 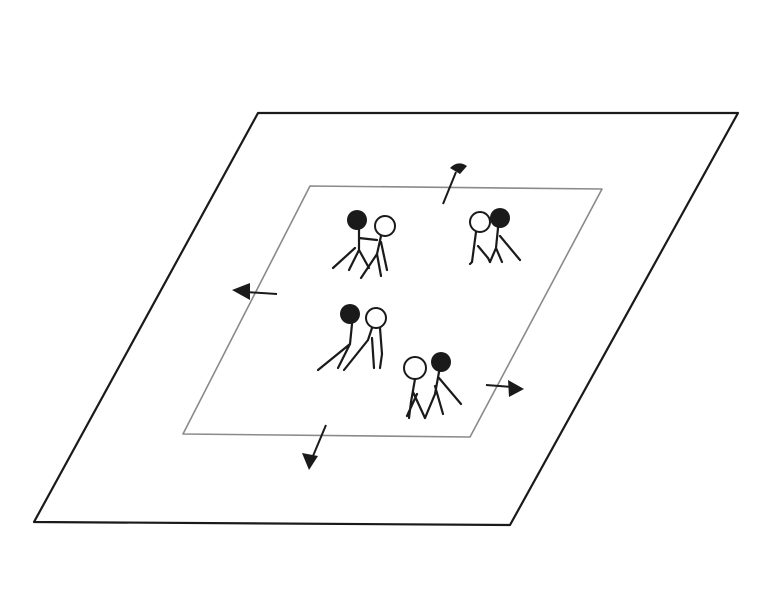 I want to click on arm-filled, so click(x=344, y=258).